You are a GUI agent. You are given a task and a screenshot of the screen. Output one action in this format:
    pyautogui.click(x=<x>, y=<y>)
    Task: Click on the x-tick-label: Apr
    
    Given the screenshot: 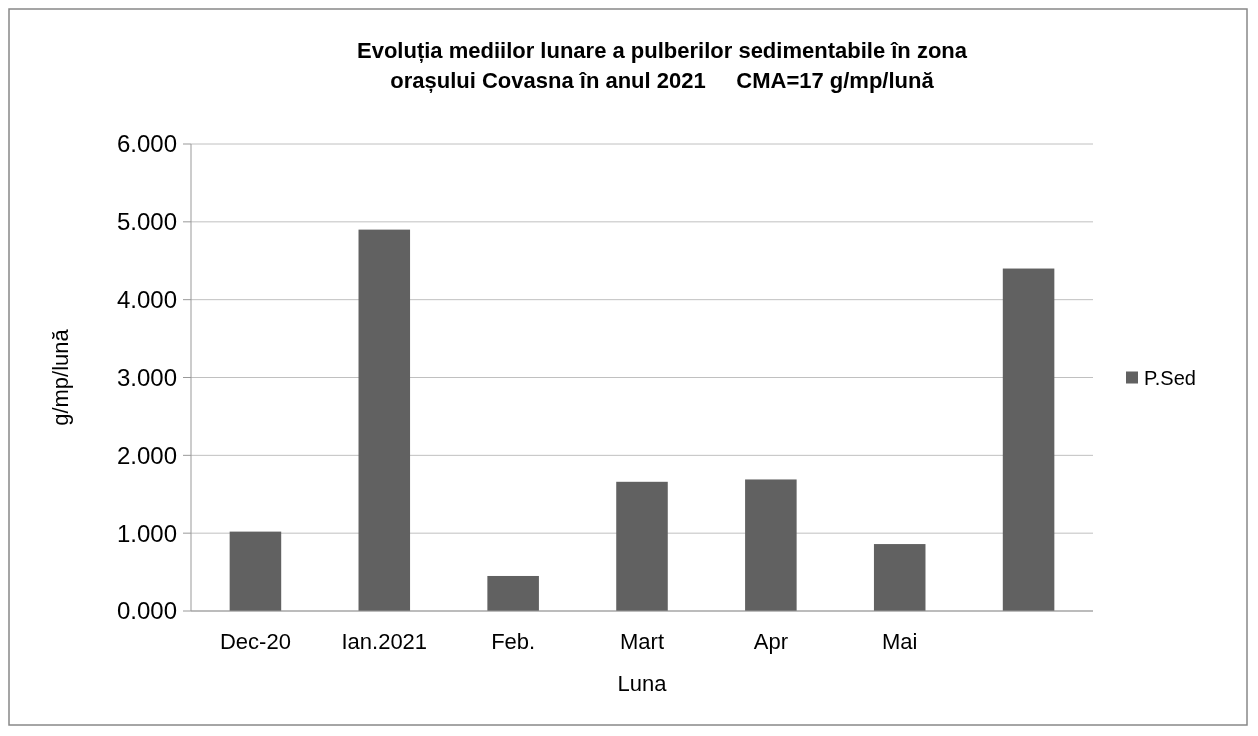 What is the action you would take?
    pyautogui.click(x=770, y=641)
    